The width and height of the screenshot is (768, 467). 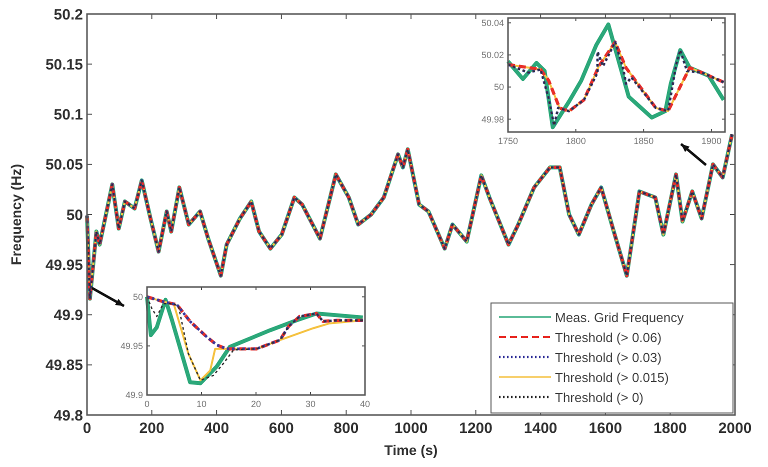 What do you see at coordinates (68, 15) in the screenshot?
I see `y-tick-label: 50.2` at bounding box center [68, 15].